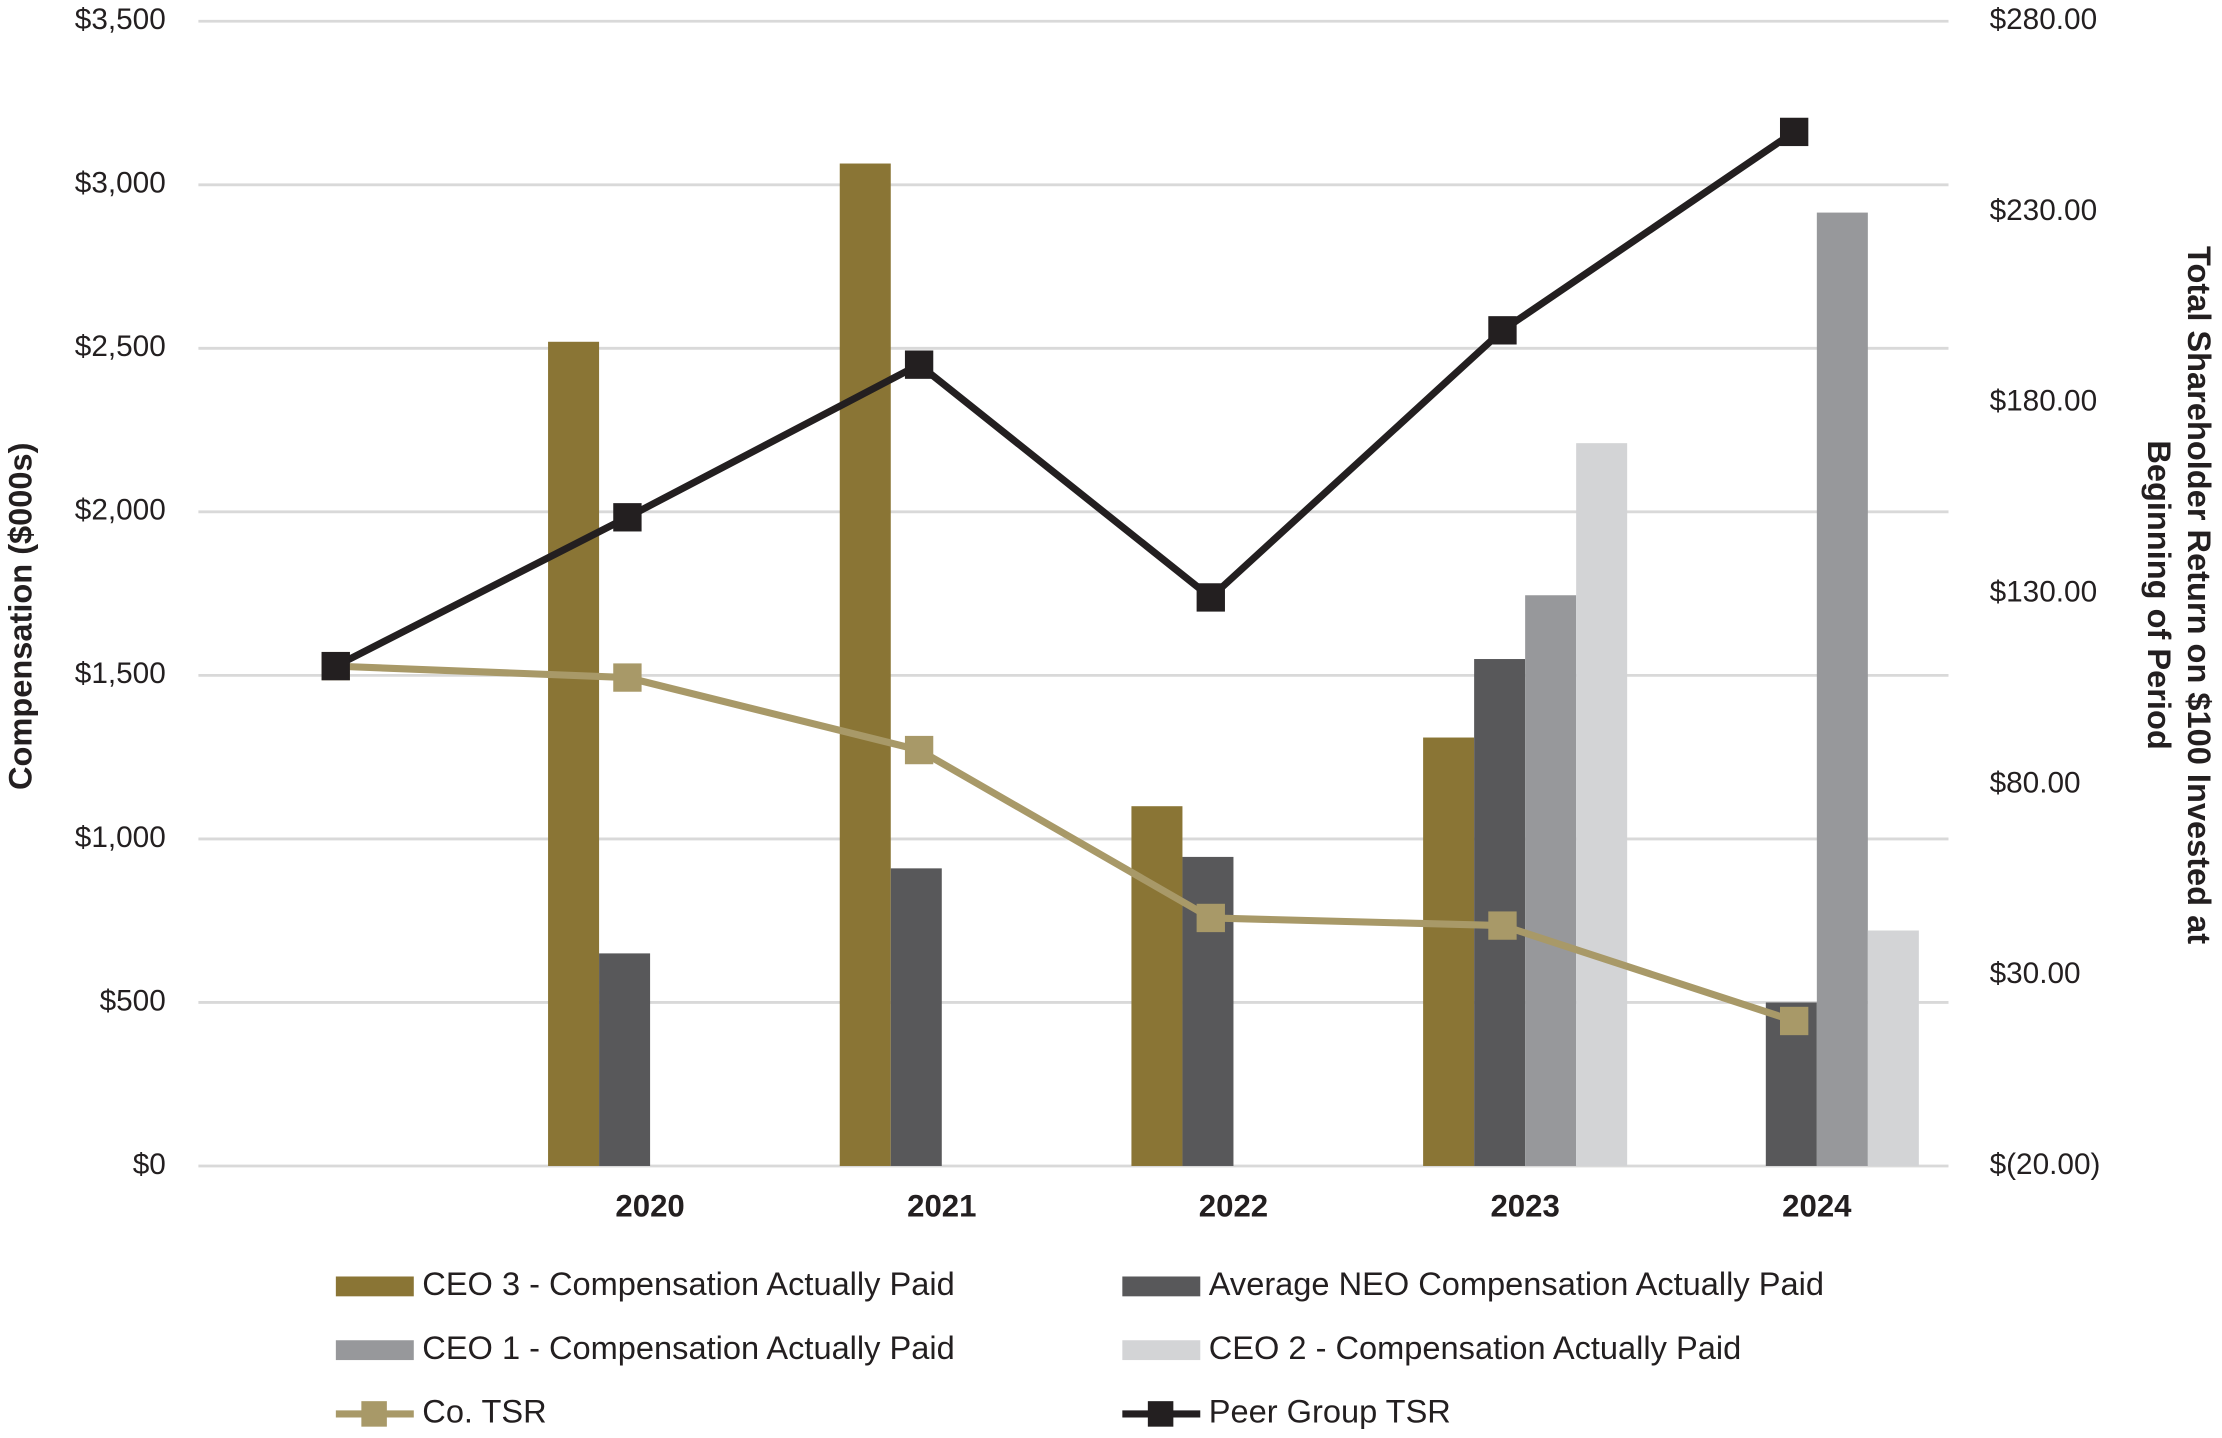  Describe the element at coordinates (688, 1284) in the screenshot. I see `legend-label: CEO 3 - Compensation Actually Paid` at that location.